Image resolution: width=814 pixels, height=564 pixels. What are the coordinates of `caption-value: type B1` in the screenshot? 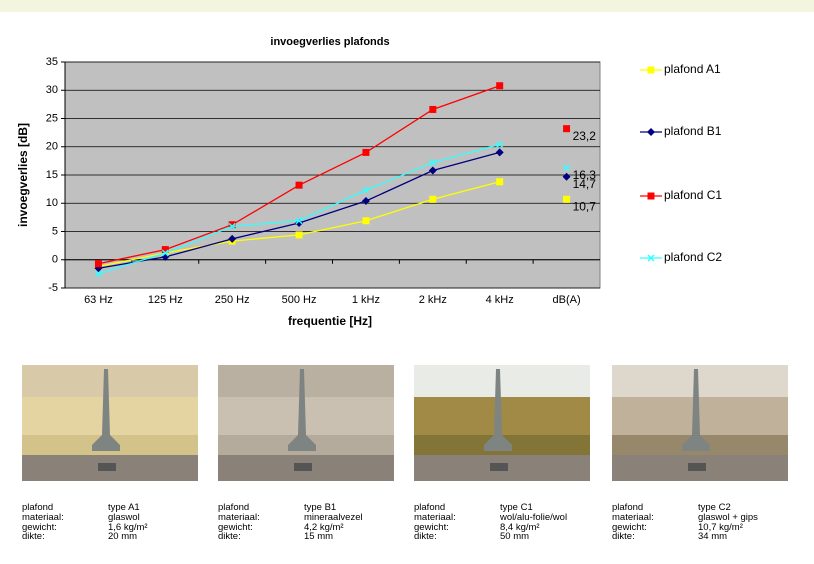 It's located at (320, 507).